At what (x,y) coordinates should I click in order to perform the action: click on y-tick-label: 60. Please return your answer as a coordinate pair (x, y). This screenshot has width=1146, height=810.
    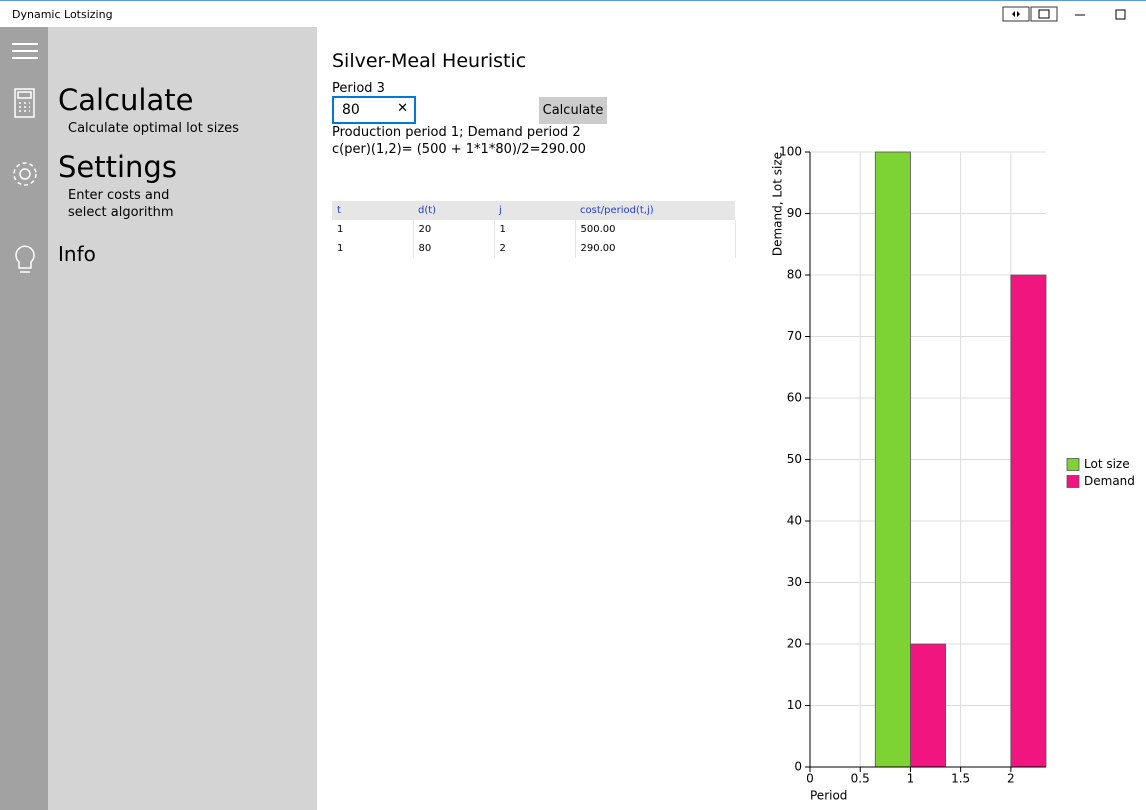
    Looking at the image, I should click on (794, 398).